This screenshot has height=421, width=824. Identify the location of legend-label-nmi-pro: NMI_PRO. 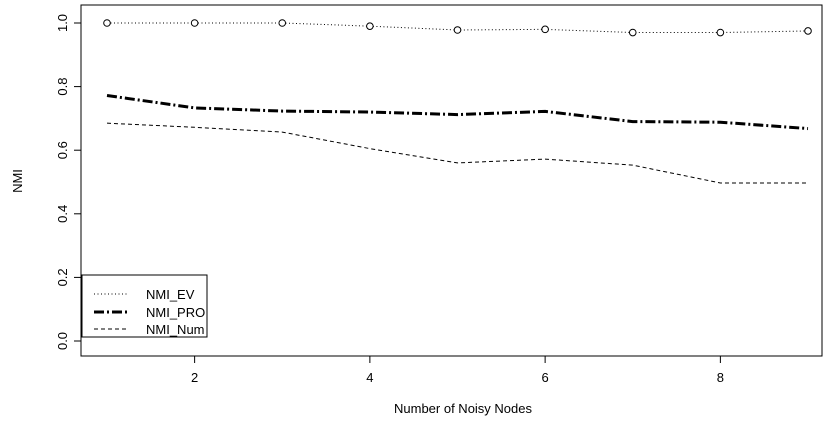
(175, 312).